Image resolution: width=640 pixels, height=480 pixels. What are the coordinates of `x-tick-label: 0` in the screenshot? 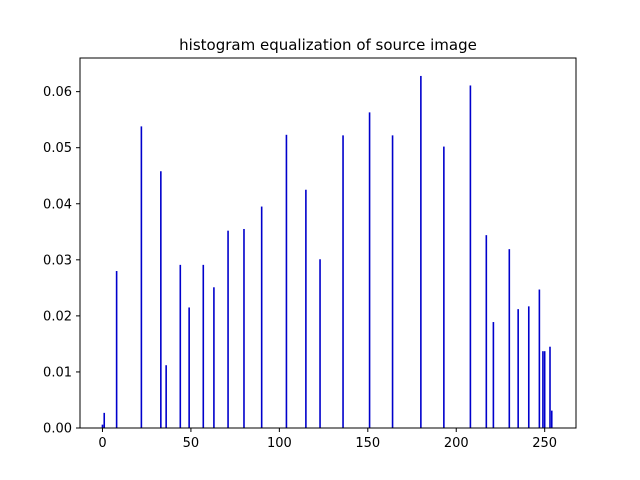 It's located at (102, 443).